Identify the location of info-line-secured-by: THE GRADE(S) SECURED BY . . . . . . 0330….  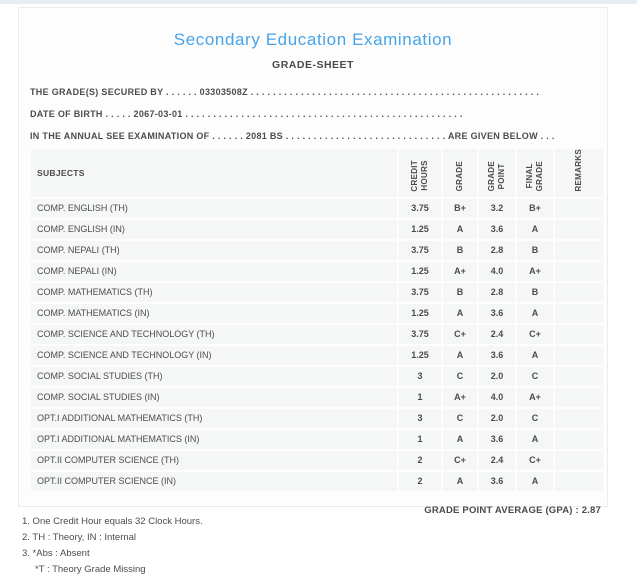
(285, 92).